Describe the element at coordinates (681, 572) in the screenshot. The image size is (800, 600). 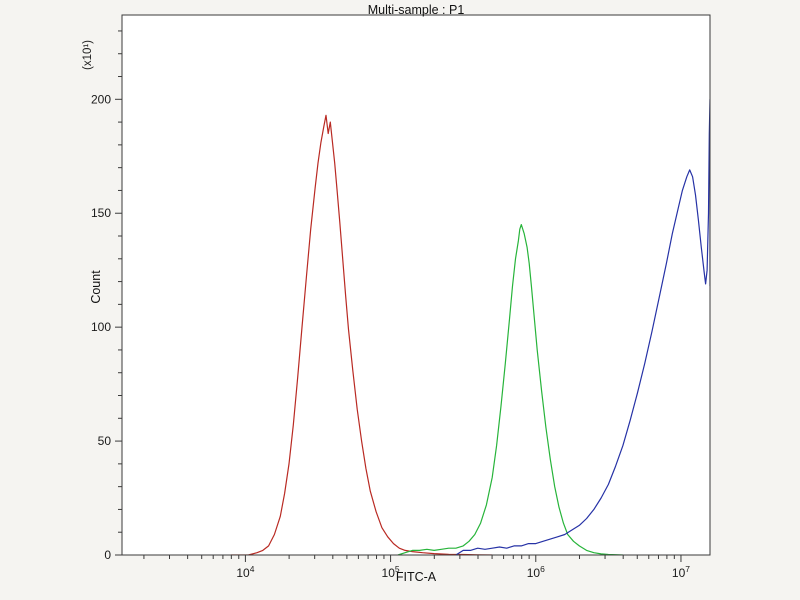
I see `x-tick-label: 10⁷` at that location.